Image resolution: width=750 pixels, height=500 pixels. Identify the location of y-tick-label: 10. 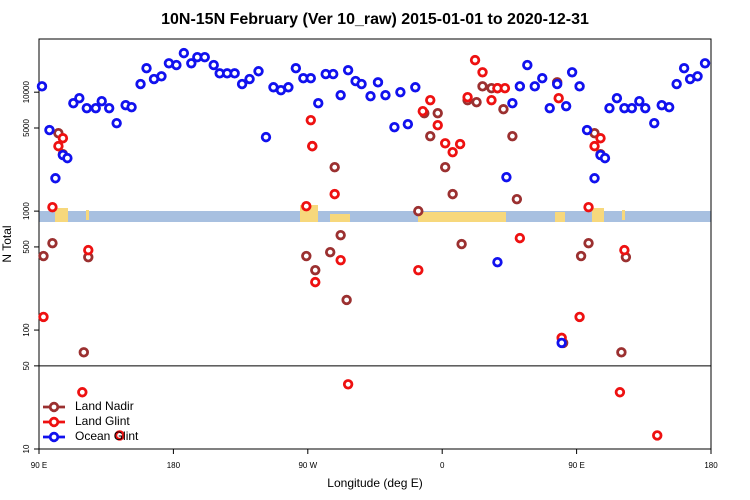
(26, 448).